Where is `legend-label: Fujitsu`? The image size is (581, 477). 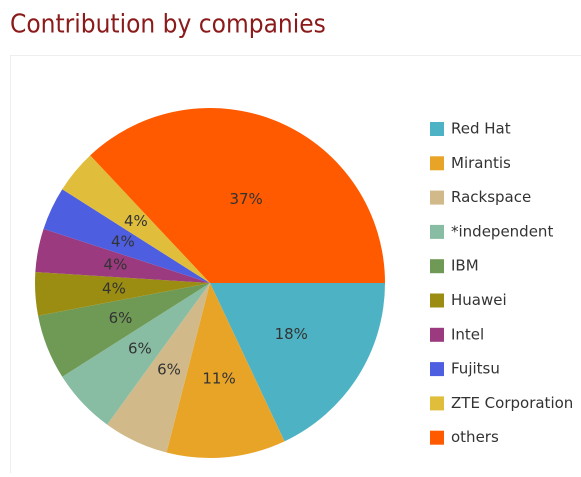
legend-label: Fujitsu is located at coordinates (475, 369).